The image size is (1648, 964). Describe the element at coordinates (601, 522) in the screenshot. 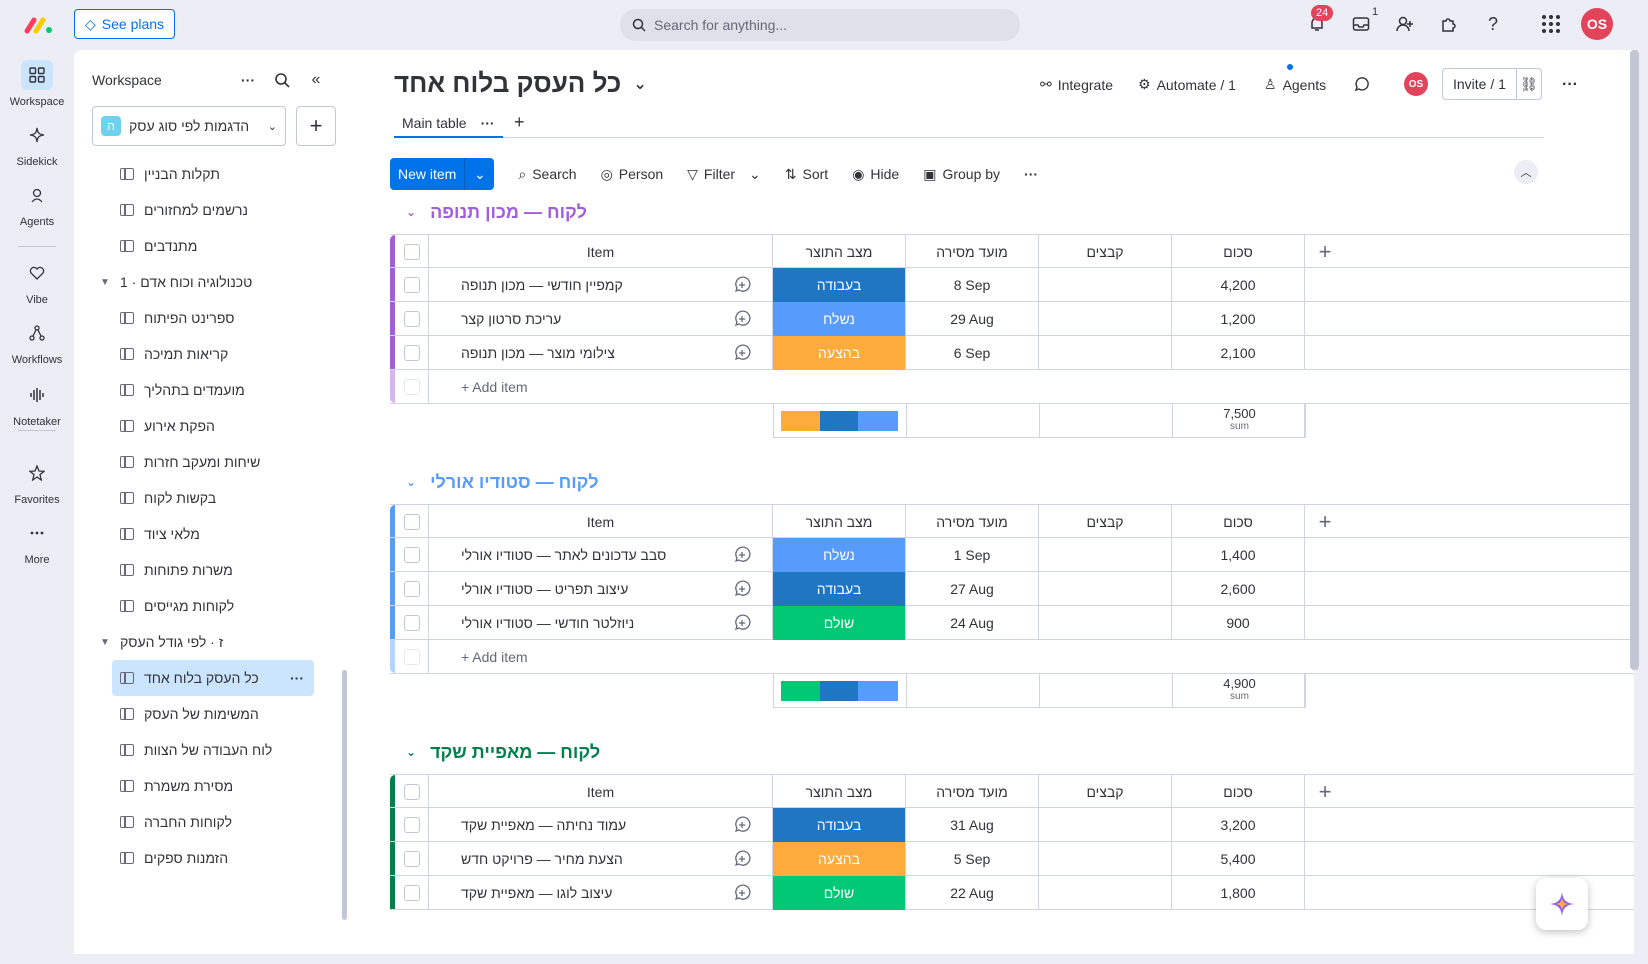

I see `column-header-item: Item` at that location.